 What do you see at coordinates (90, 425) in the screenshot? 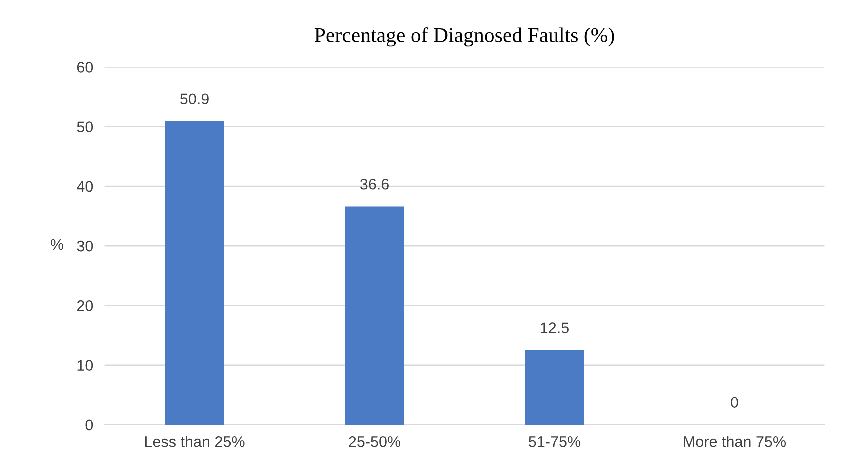
I see `y-tick-label: 0` at bounding box center [90, 425].